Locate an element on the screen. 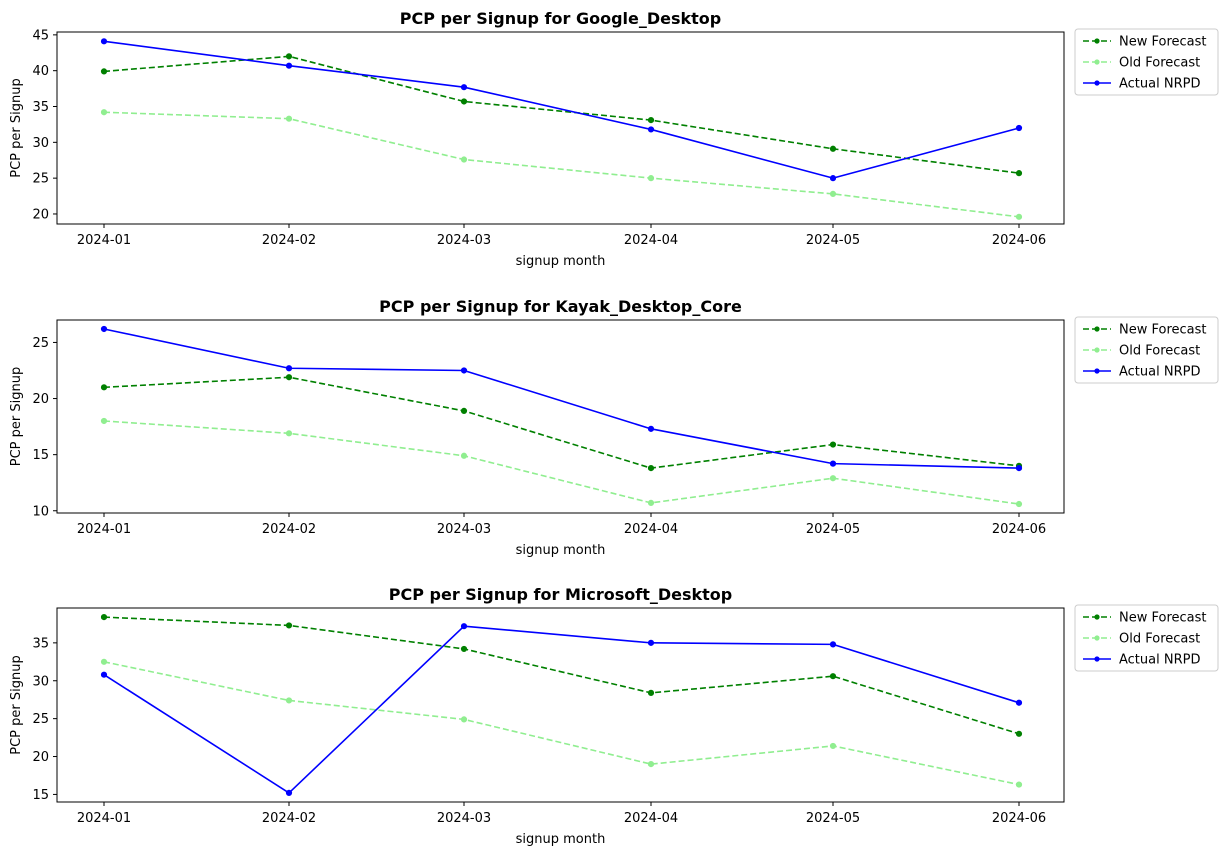 Image resolution: width=1227 pixels, height=859 pixels. chart-title: PCP per Signup for Google_Desktop is located at coordinates (561, 18).